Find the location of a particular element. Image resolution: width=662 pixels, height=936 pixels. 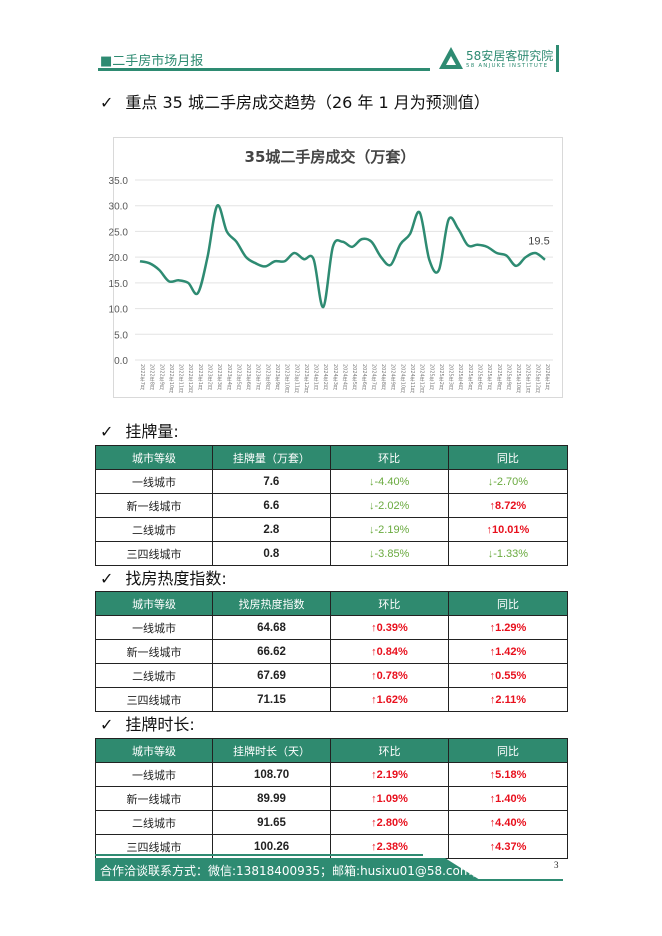

table-cell: 91.65 is located at coordinates (272, 822).